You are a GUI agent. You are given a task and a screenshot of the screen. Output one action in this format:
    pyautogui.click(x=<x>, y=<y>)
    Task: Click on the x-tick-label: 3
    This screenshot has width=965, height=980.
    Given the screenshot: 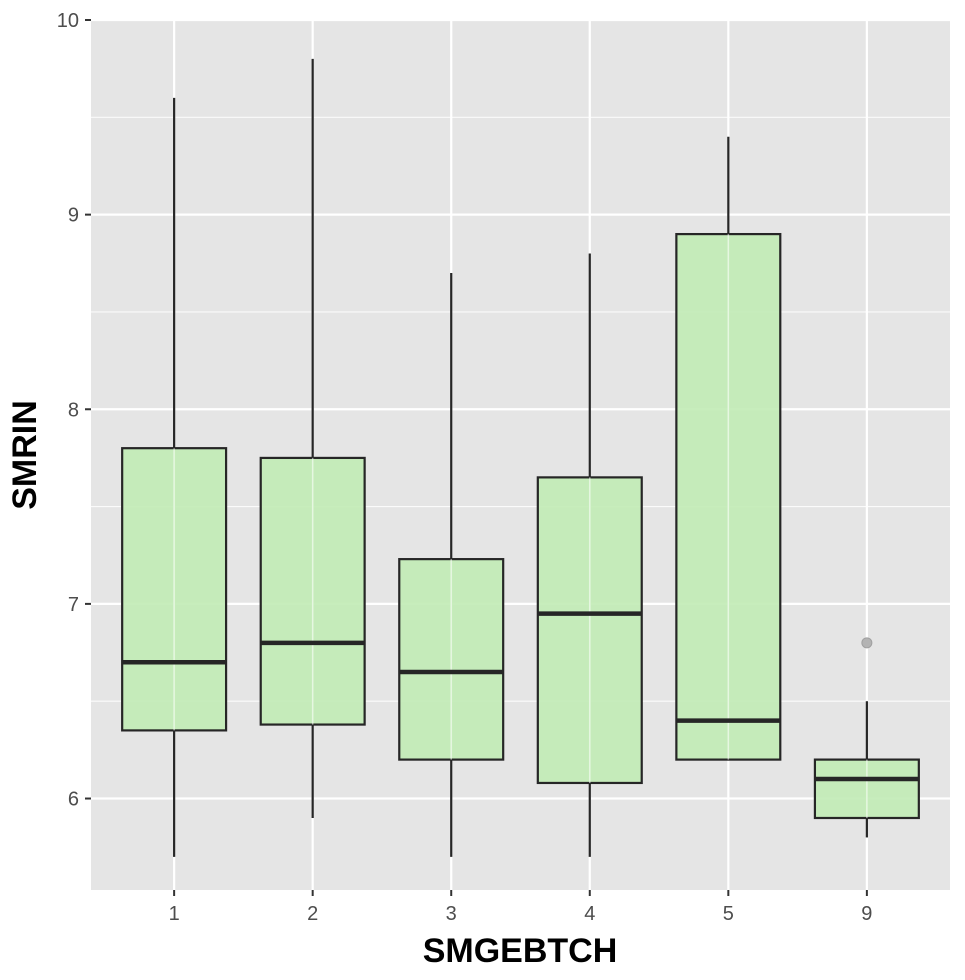 What is the action you would take?
    pyautogui.click(x=451, y=914)
    